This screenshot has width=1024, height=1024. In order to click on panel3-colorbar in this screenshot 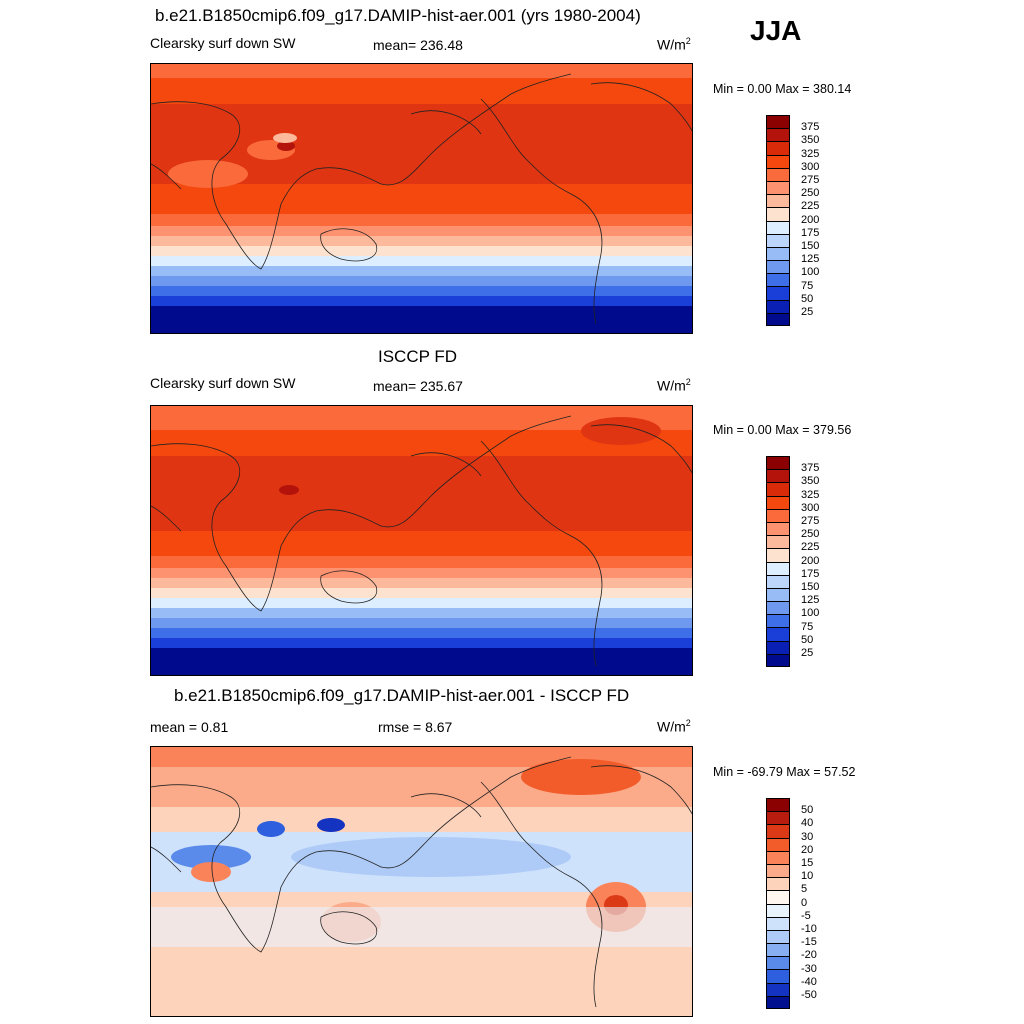, I will do `click(778, 903)`.